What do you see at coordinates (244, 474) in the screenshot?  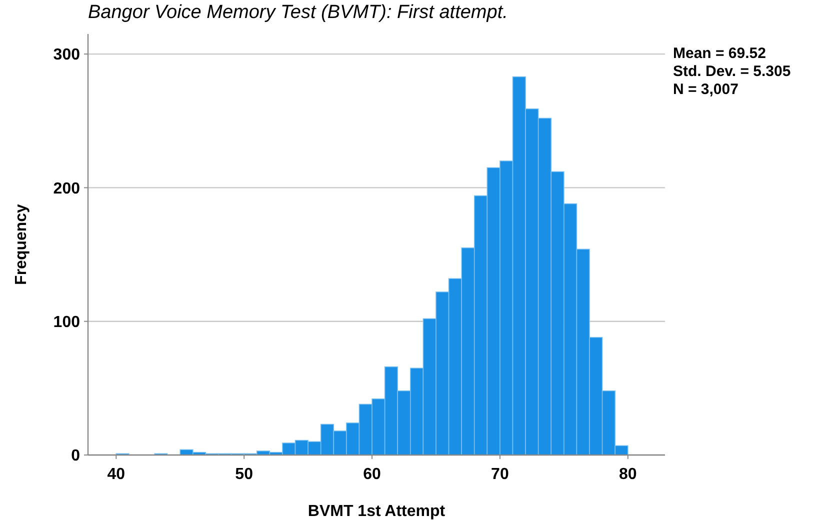 I see `x-tick-label: 50` at bounding box center [244, 474].